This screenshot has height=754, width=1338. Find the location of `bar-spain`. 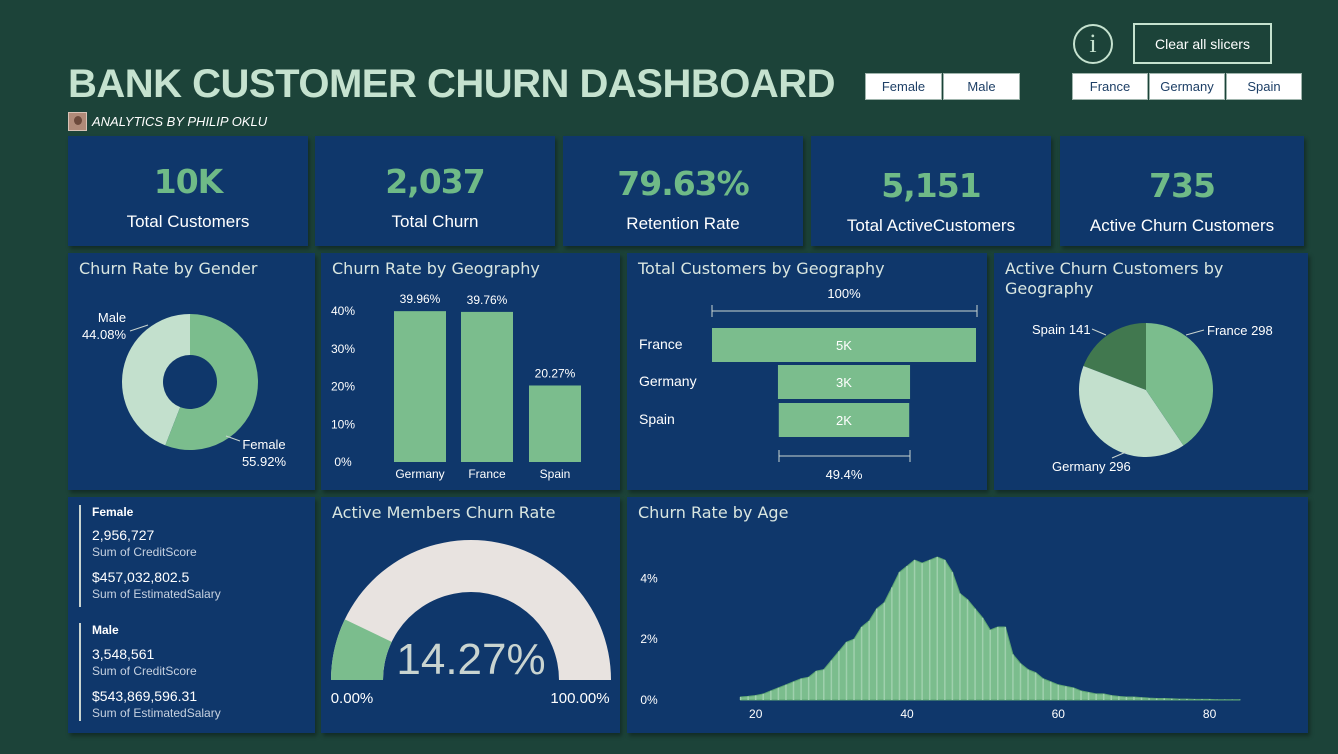

bar-spain is located at coordinates (555, 423).